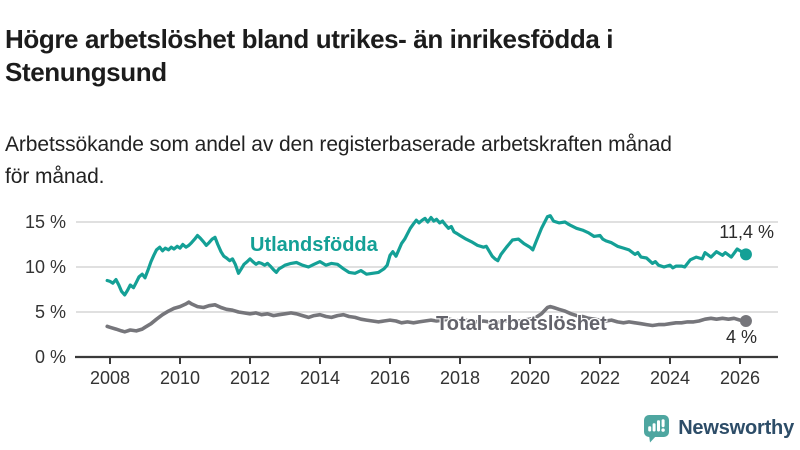 This screenshot has height=450, width=800. I want to click on x-tick-label: 2024, so click(670, 378).